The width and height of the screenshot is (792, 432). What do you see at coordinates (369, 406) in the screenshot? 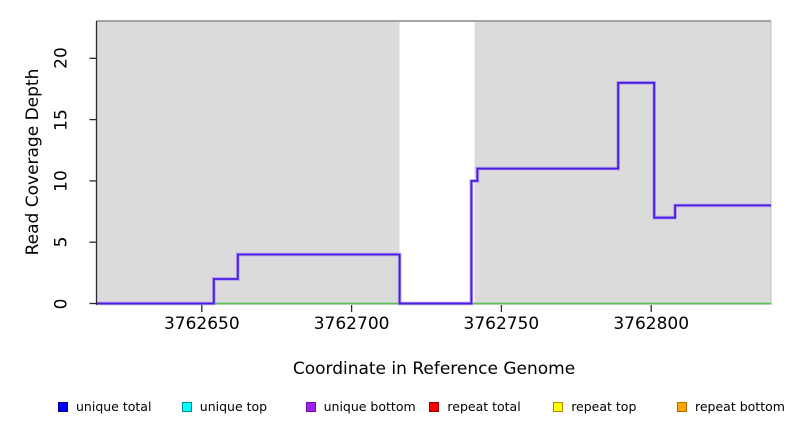
I see `legend-label: unique bottom` at bounding box center [369, 406].